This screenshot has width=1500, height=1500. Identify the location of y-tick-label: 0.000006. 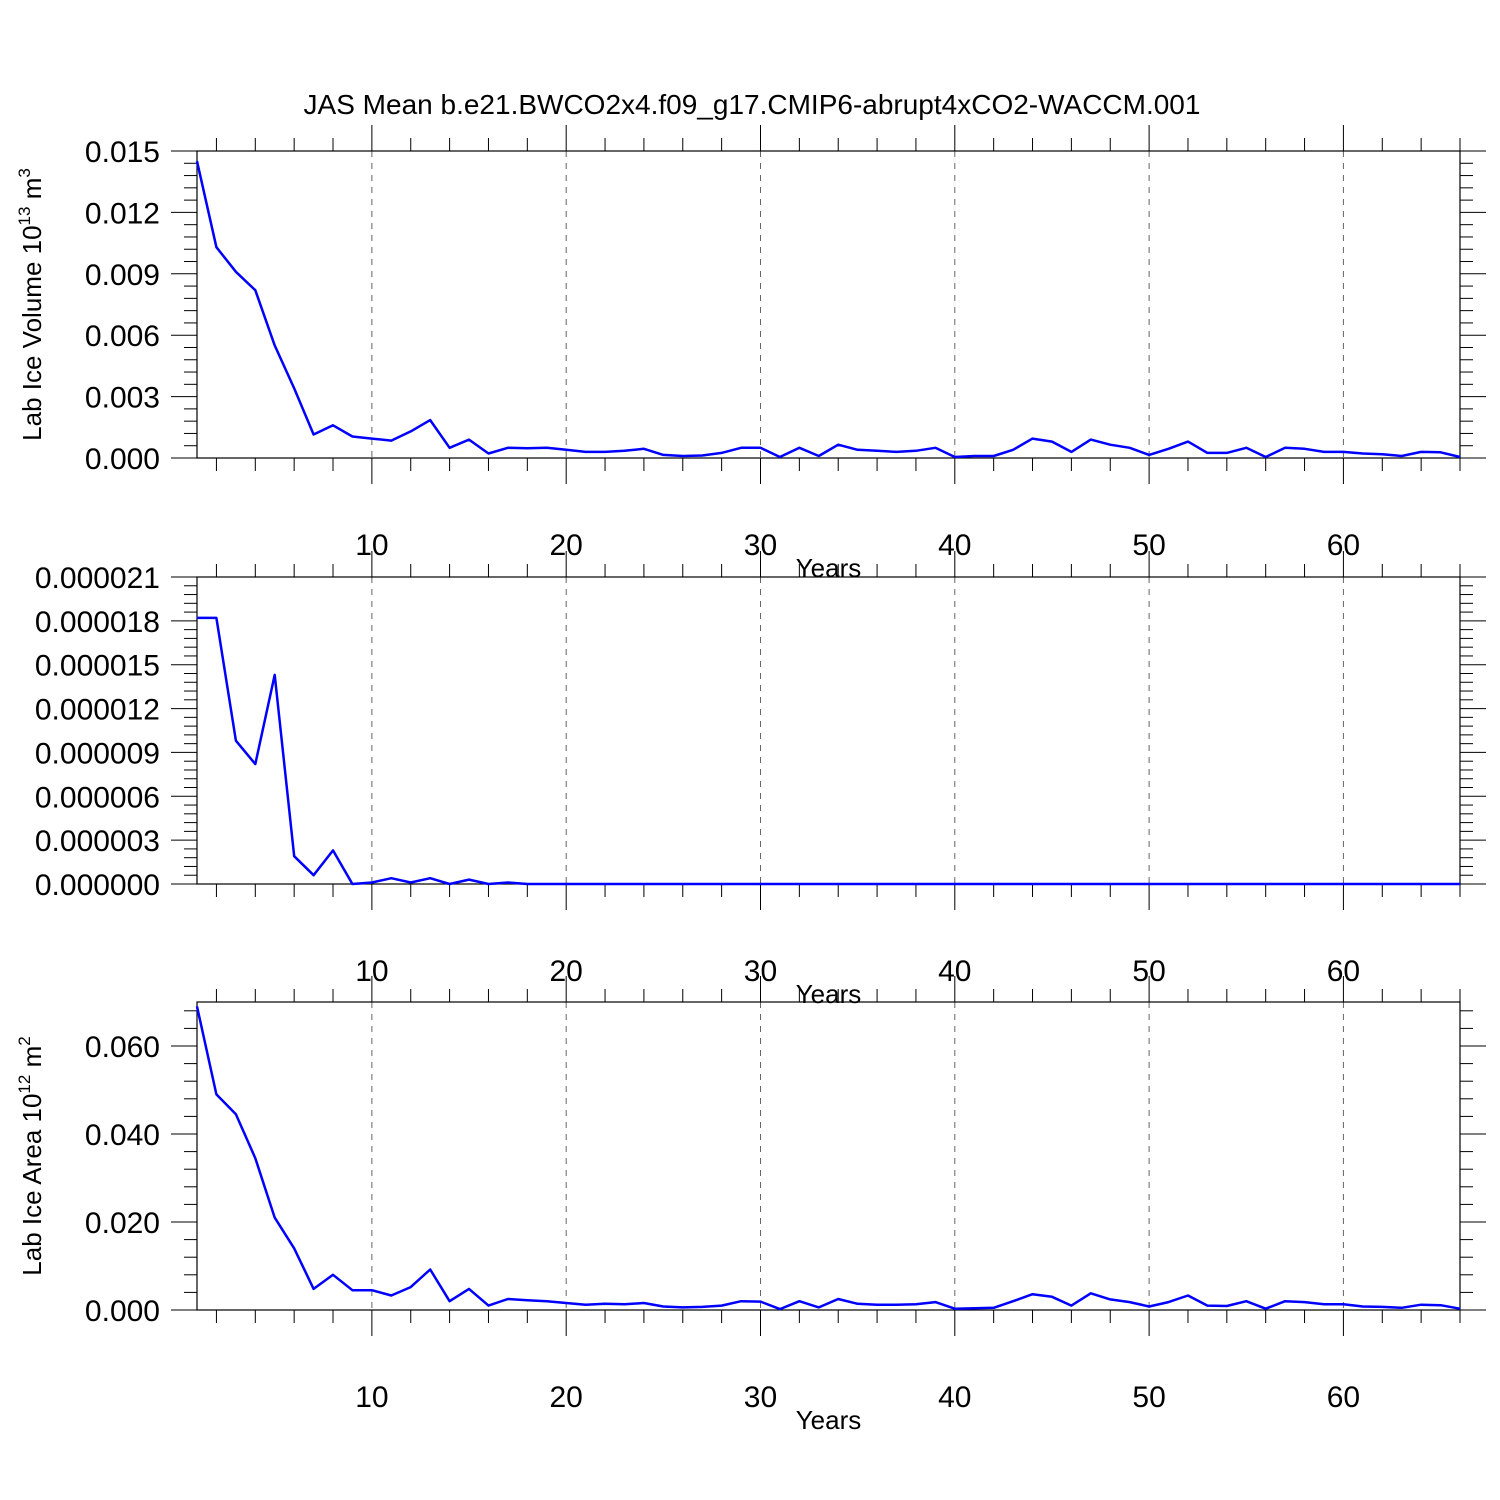
(97, 797).